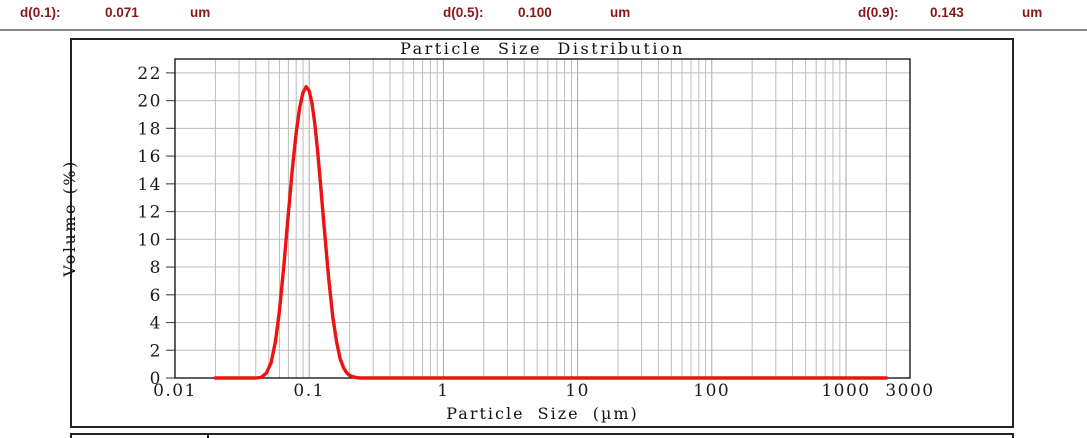 This screenshot has width=1087, height=438. I want to click on d90-value: 0.143, so click(947, 12).